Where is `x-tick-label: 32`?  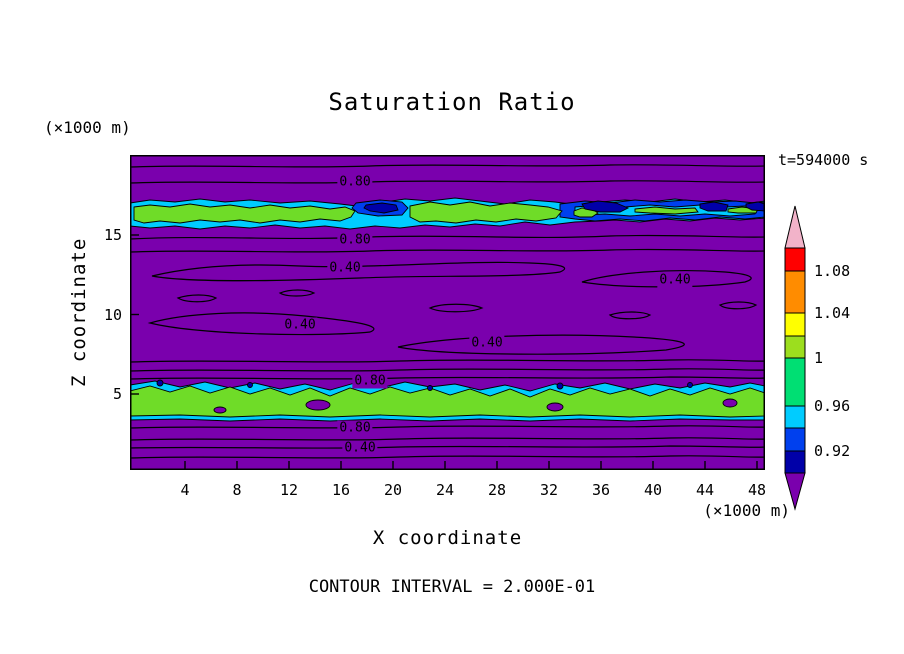 x-tick-label: 32 is located at coordinates (549, 490).